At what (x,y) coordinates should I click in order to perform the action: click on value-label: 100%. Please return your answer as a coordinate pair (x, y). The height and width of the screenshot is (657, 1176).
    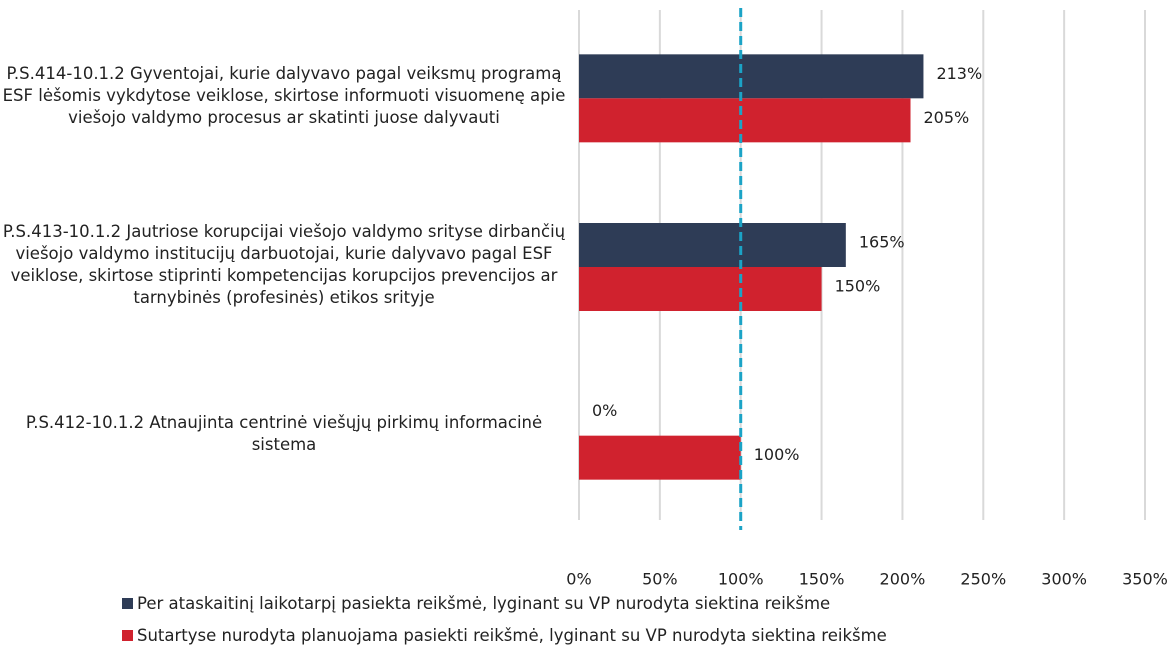
    Looking at the image, I should click on (777, 454).